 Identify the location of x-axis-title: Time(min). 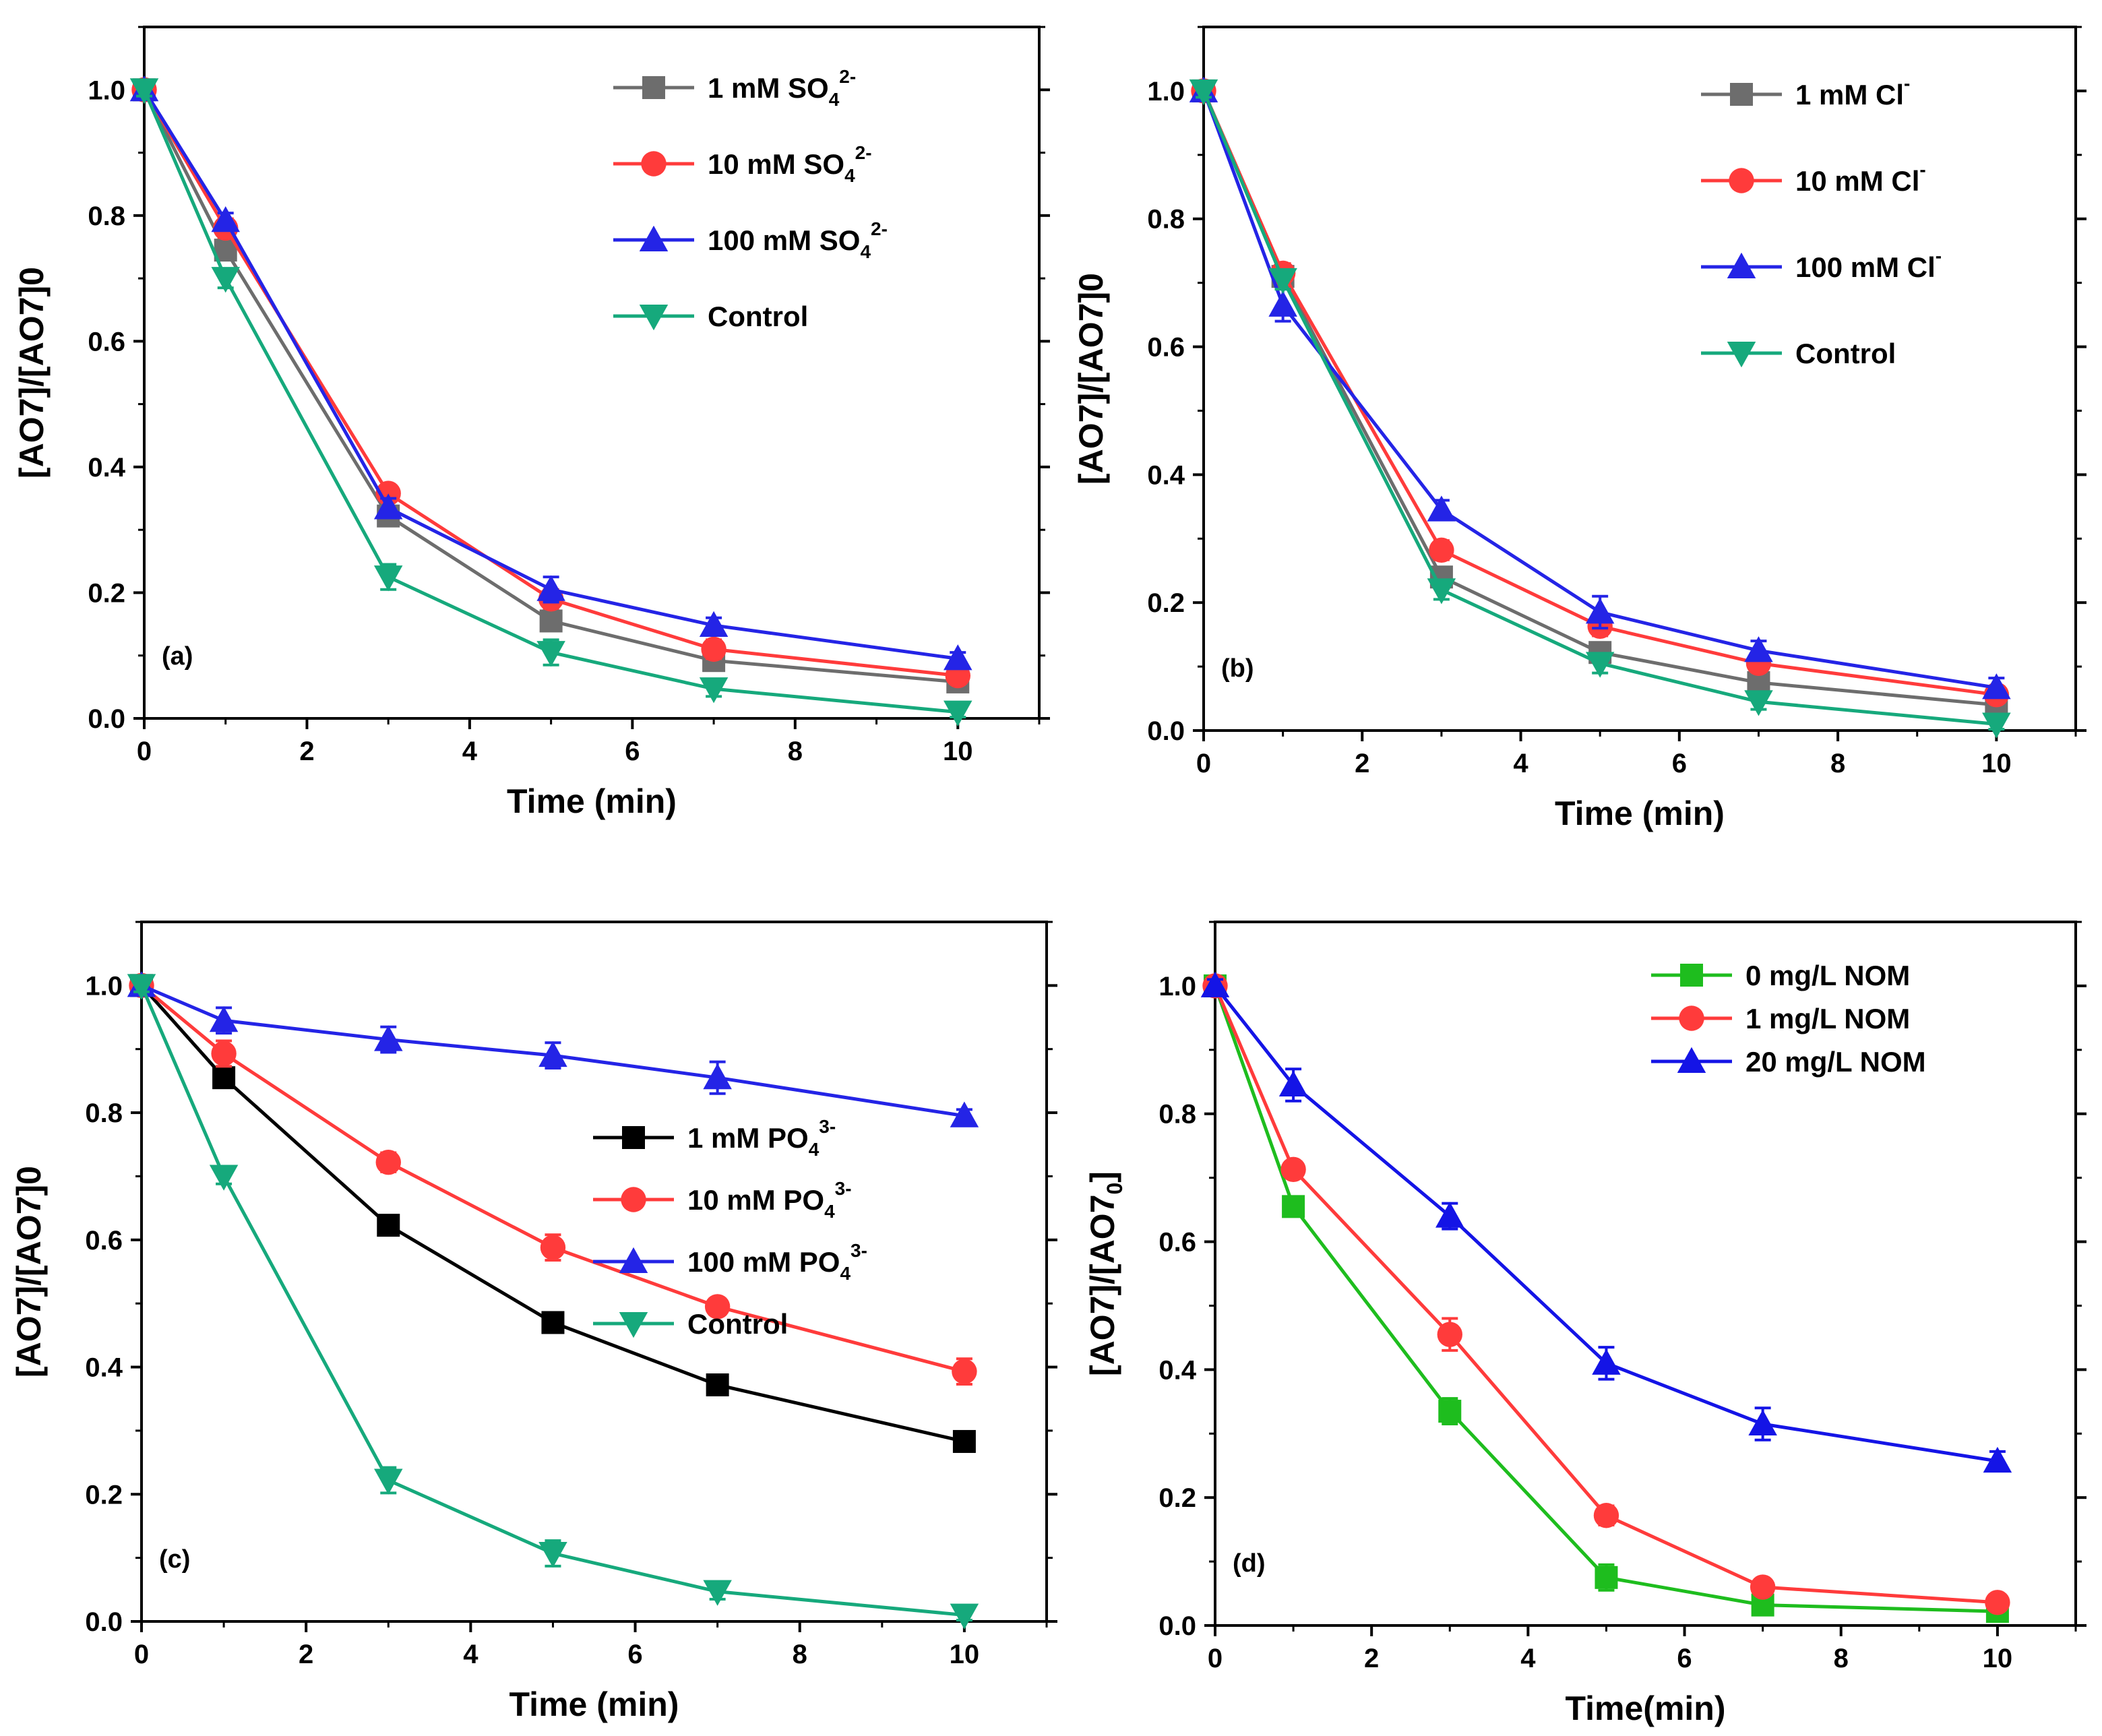
(1646, 1708).